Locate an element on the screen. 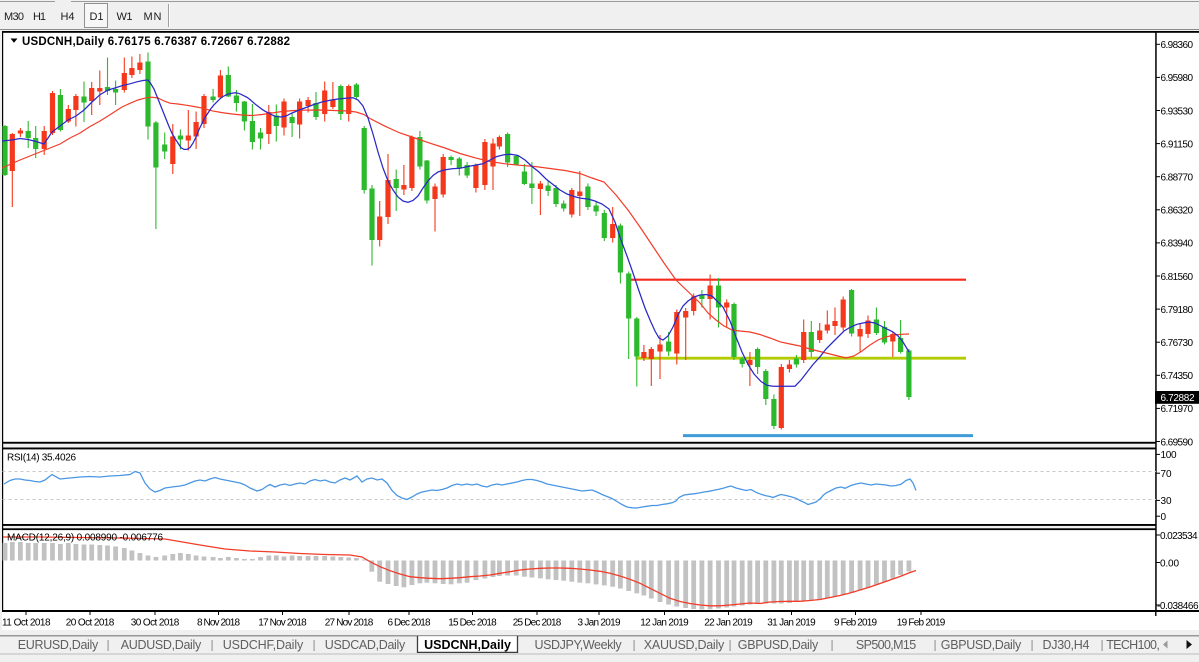 This screenshot has height=662, width=1199. svg-text: USDCNH,Daily is located at coordinates (467, 645).